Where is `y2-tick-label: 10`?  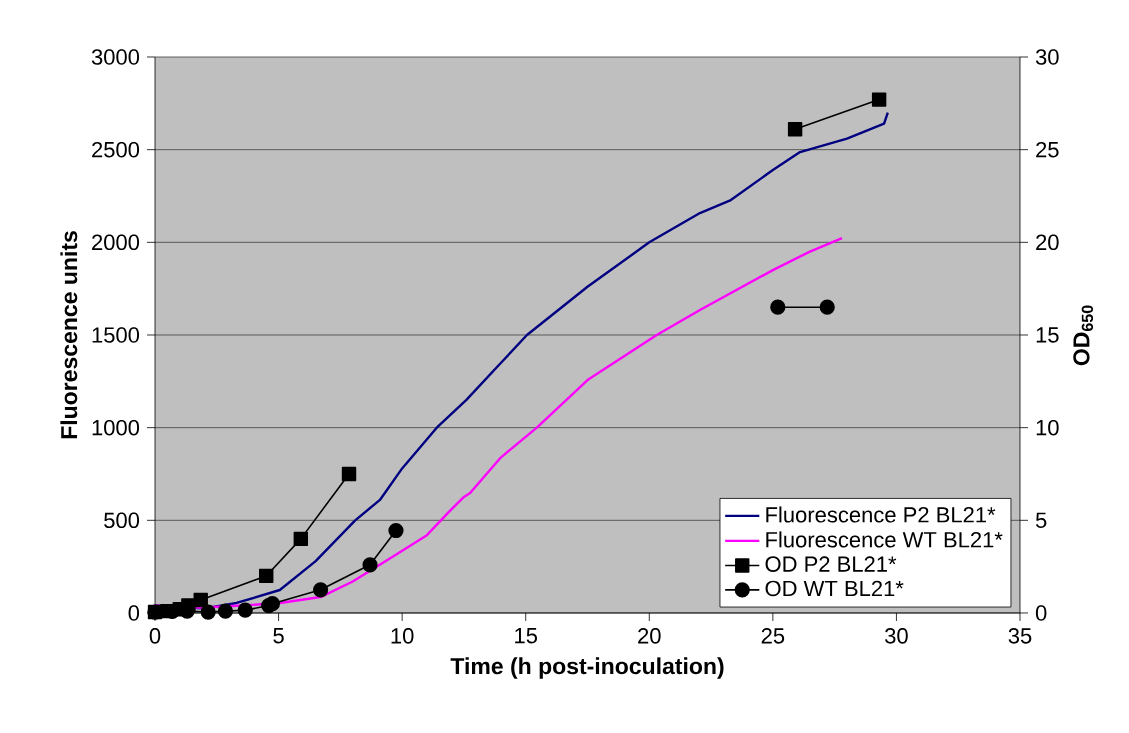 y2-tick-label: 10 is located at coordinates (1047, 427).